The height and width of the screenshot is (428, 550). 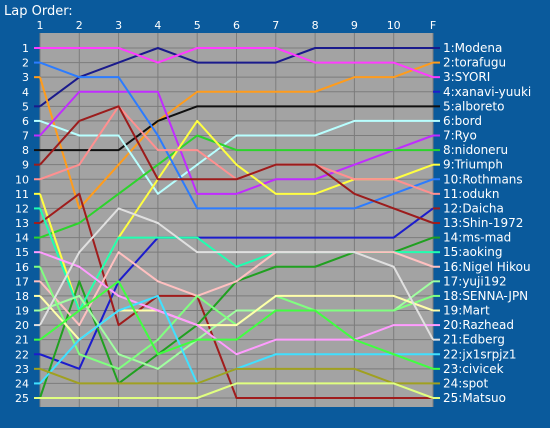 What do you see at coordinates (474, 63) in the screenshot?
I see `legend-label: 2:torafugu` at bounding box center [474, 63].